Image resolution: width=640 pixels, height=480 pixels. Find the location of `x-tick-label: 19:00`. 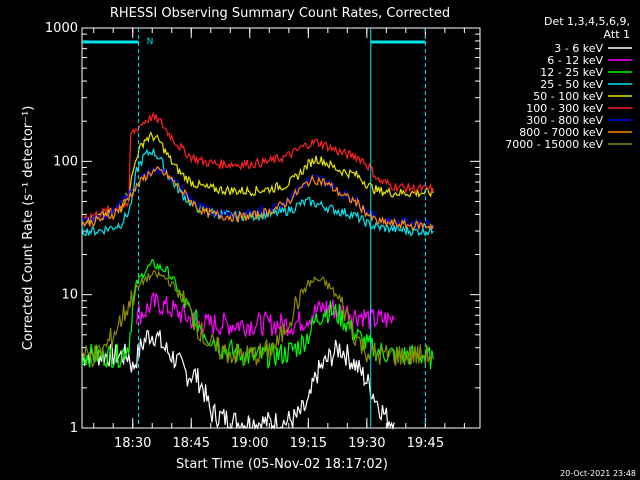

x-tick-label: 19:00 is located at coordinates (249, 443).